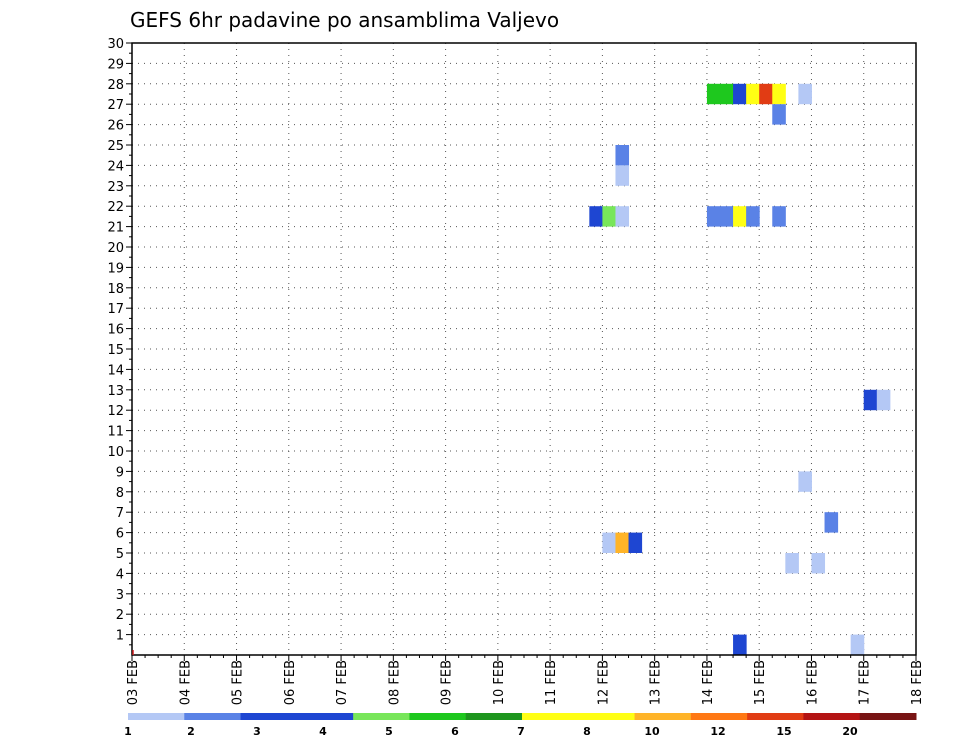  I want to click on x-tick-label: 06 FEB, so click(290, 682).